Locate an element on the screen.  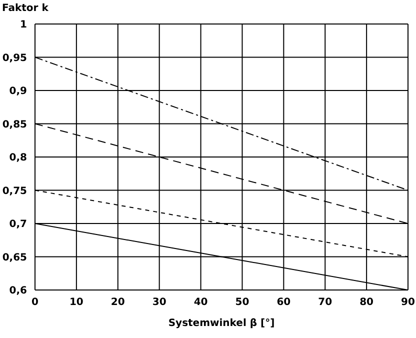
y-tick-label: 0,75 is located at coordinates (15, 191).